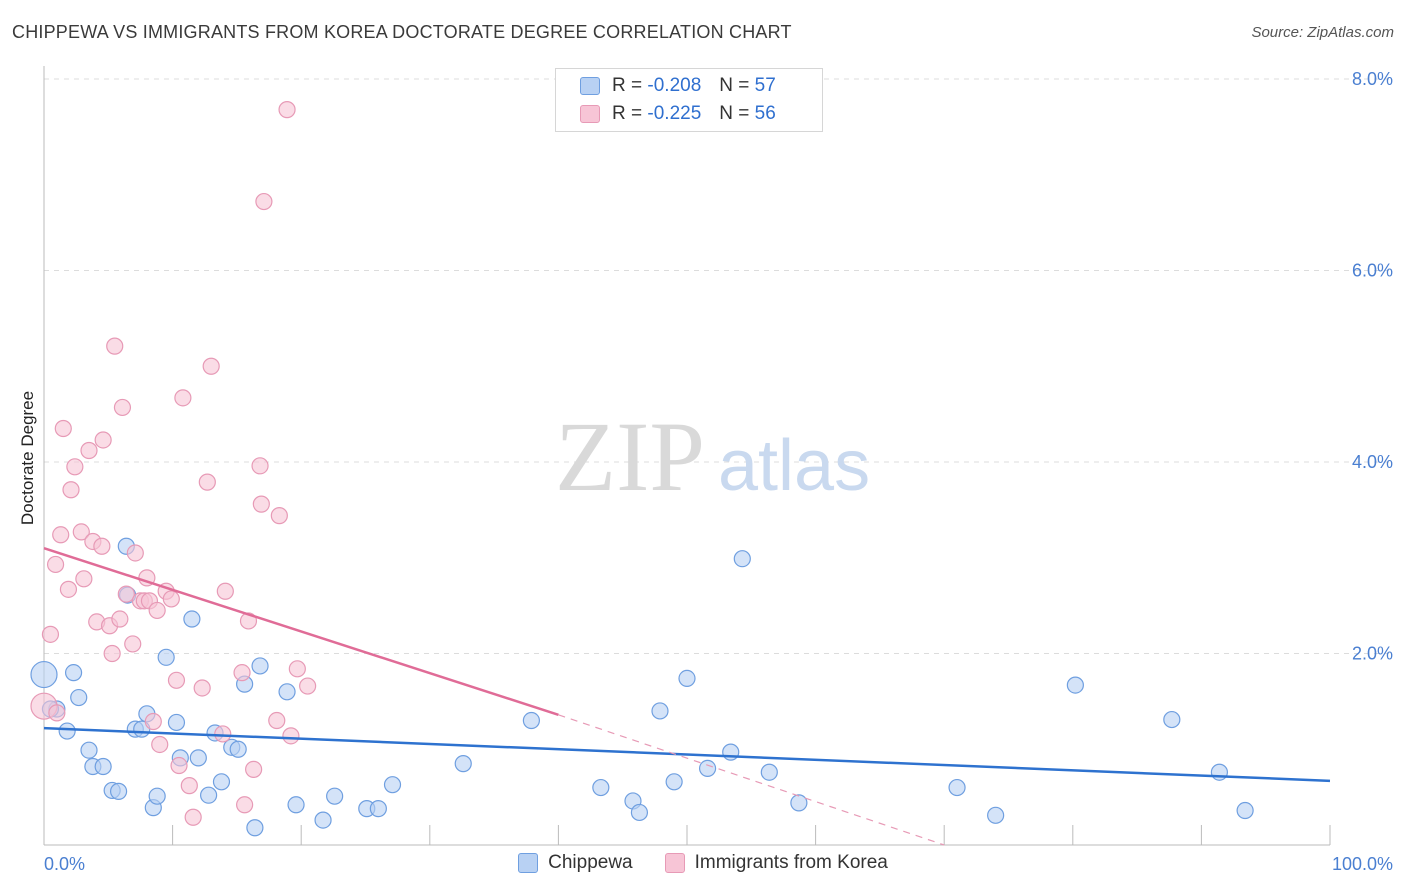 The height and width of the screenshot is (892, 1406). I want to click on chippewa-legend-swatch, so click(528, 863).